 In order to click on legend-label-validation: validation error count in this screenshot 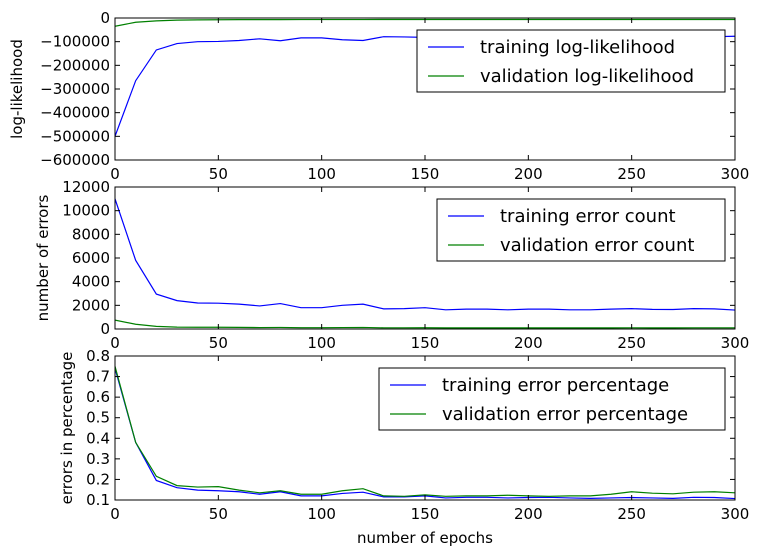, I will do `click(597, 245)`.